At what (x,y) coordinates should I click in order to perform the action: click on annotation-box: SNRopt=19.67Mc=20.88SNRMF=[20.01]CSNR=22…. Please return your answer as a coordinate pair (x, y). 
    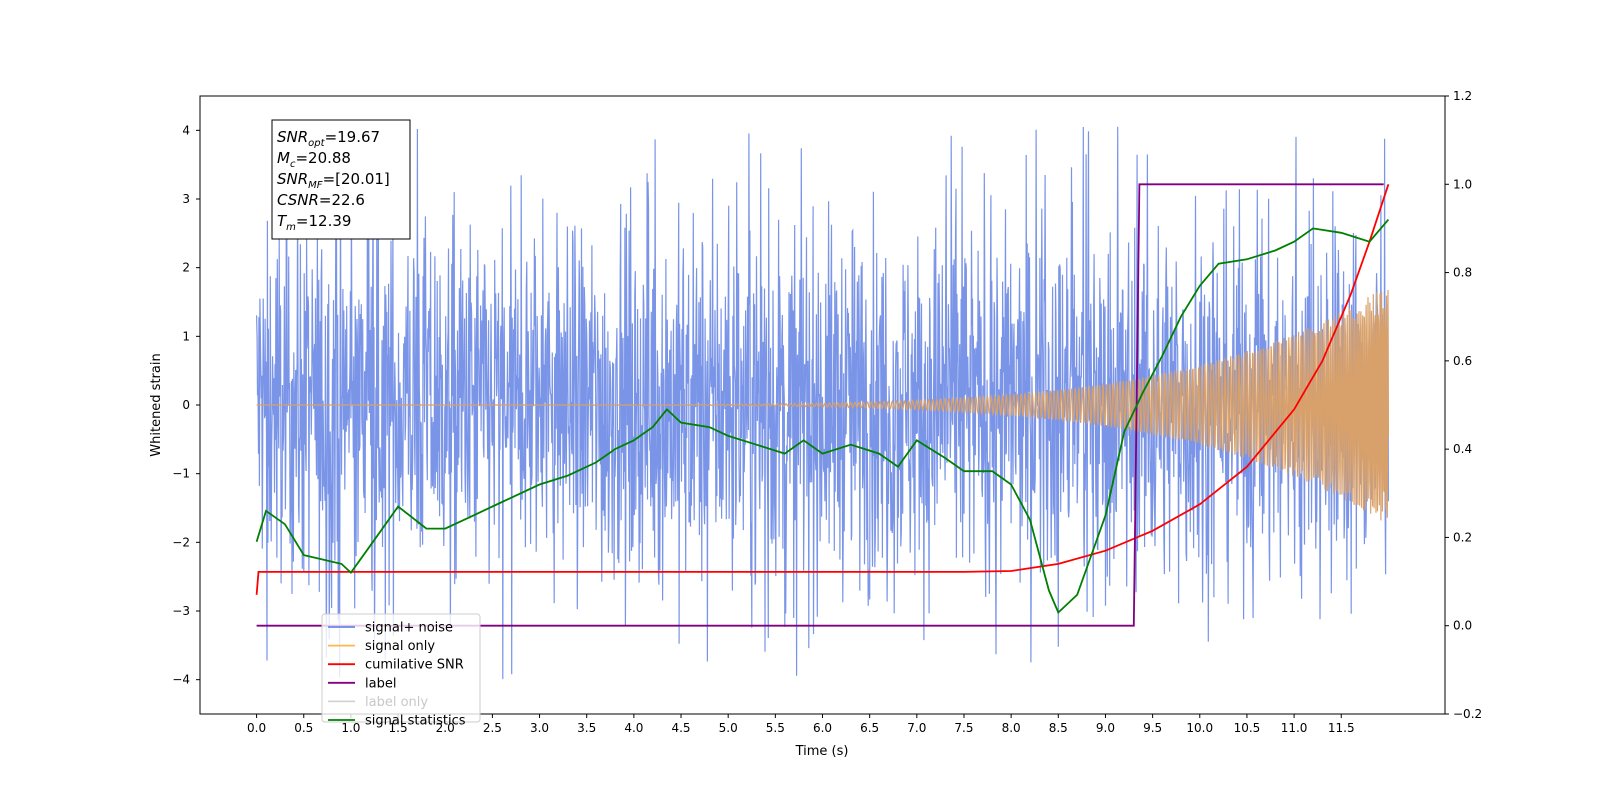
    Looking at the image, I should click on (341, 179).